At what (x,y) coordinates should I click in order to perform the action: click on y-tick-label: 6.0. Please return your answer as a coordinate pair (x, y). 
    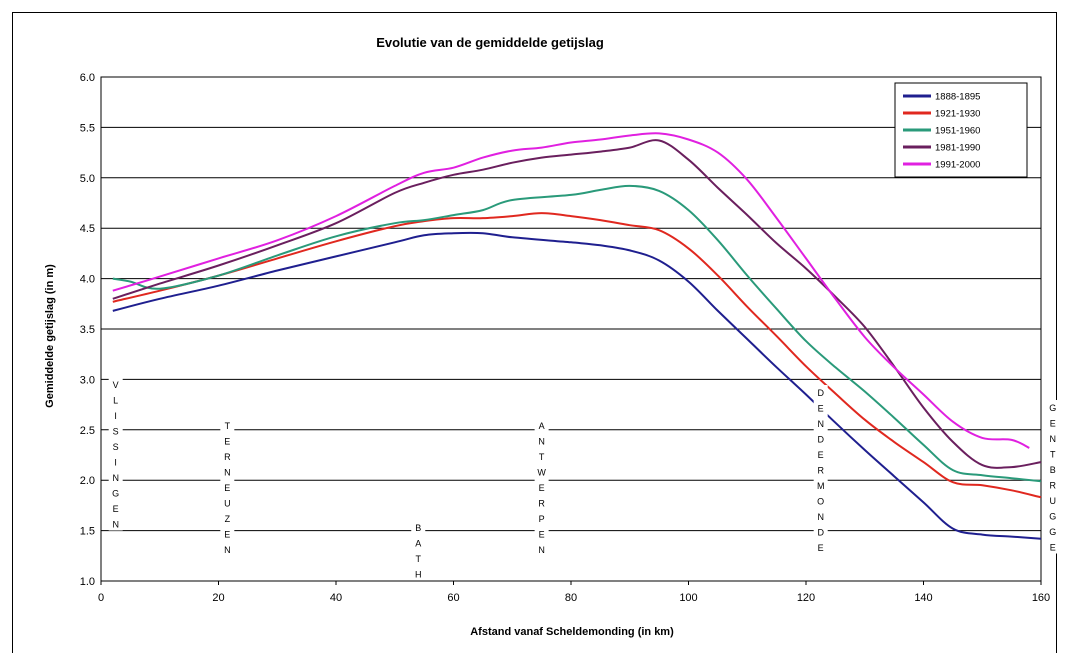
    Looking at the image, I should click on (87, 78).